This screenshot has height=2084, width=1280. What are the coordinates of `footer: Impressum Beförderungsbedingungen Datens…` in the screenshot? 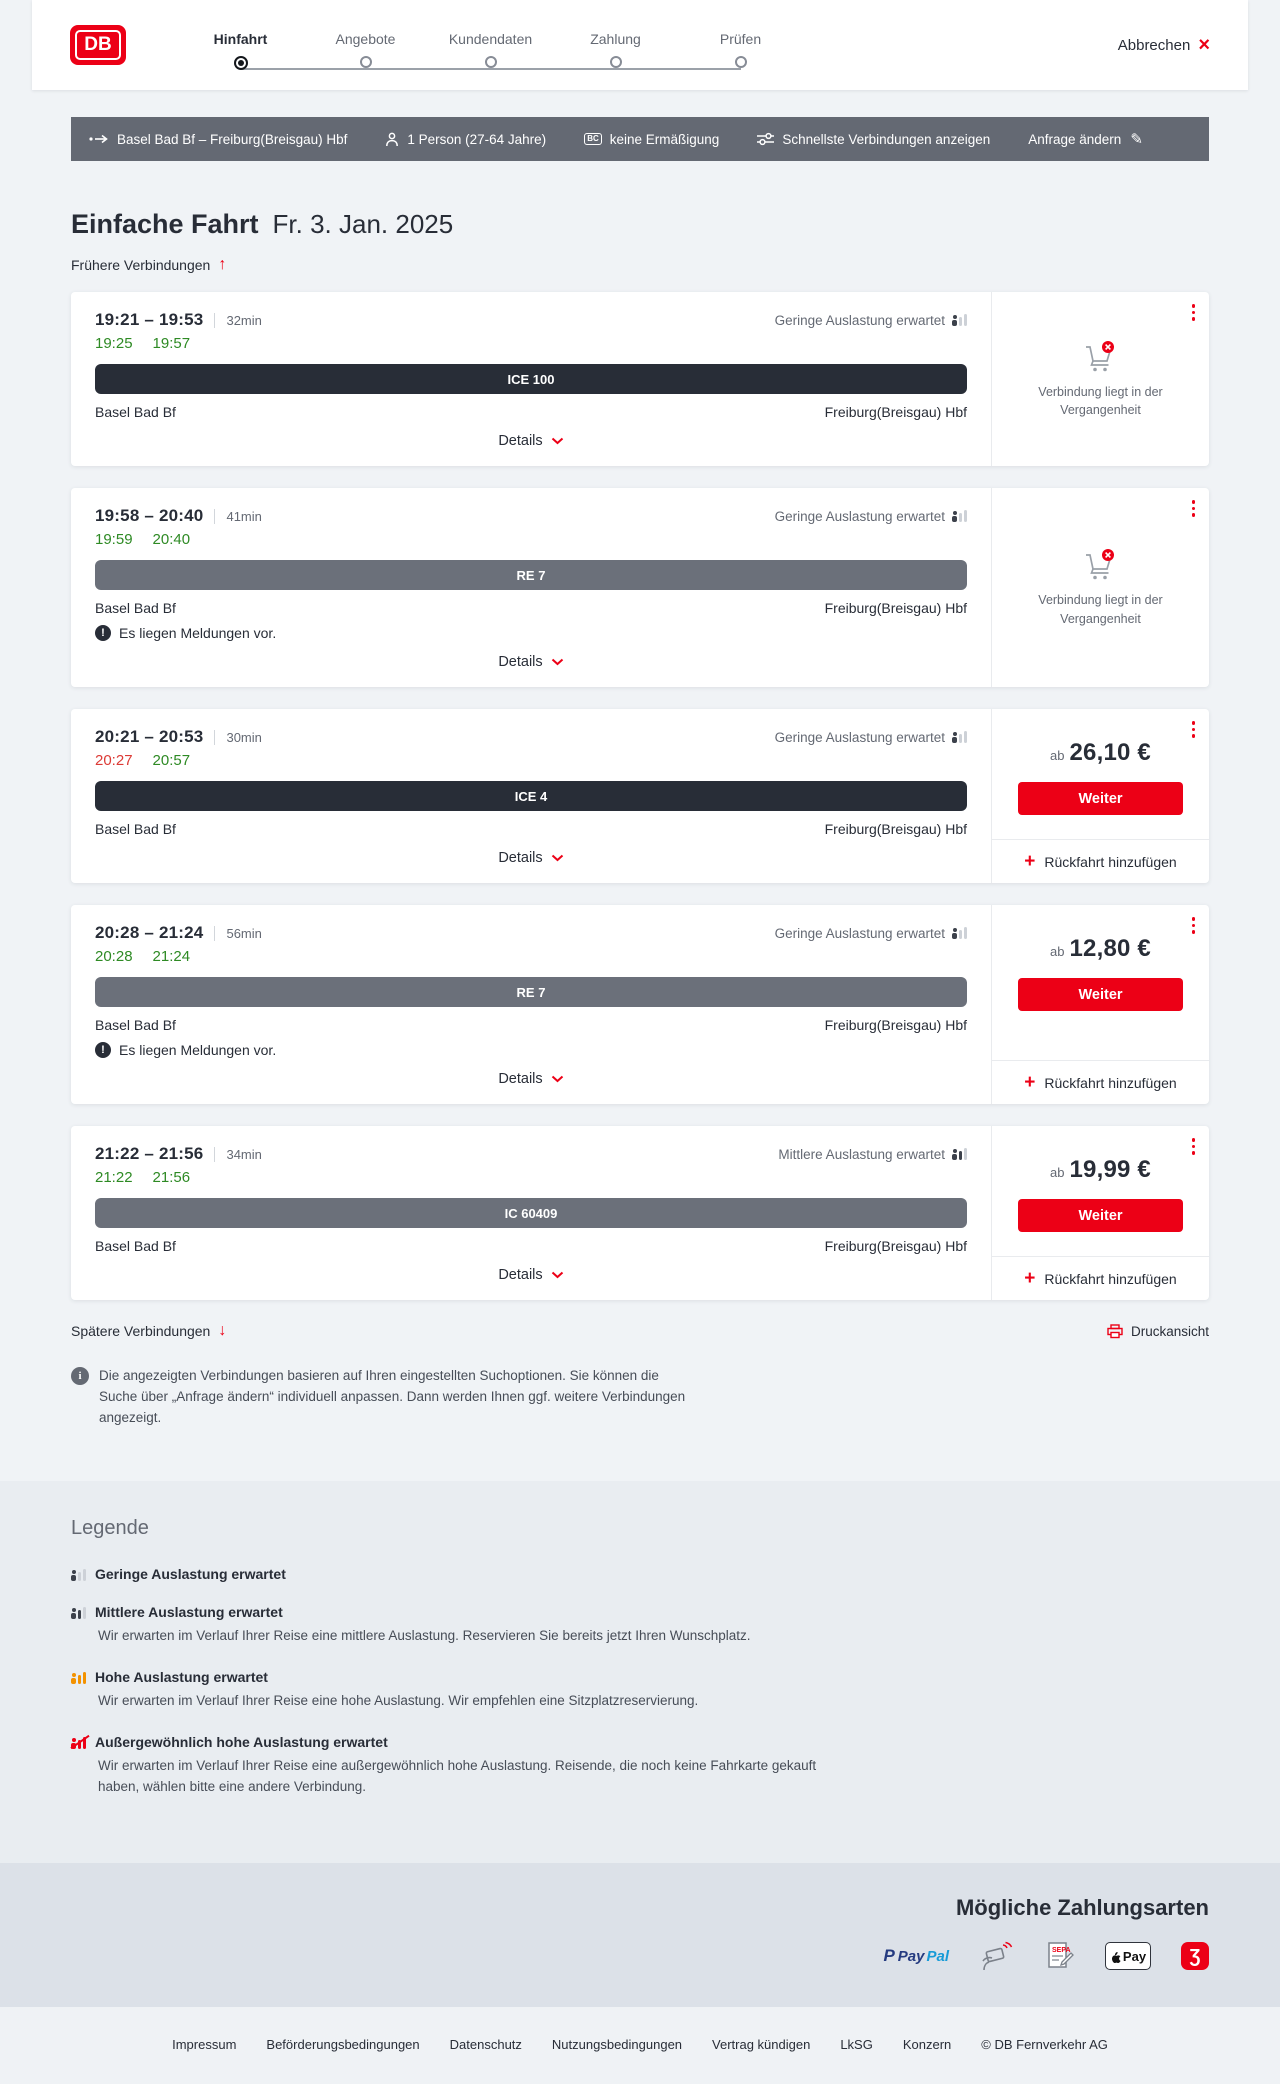 It's located at (640, 2045).